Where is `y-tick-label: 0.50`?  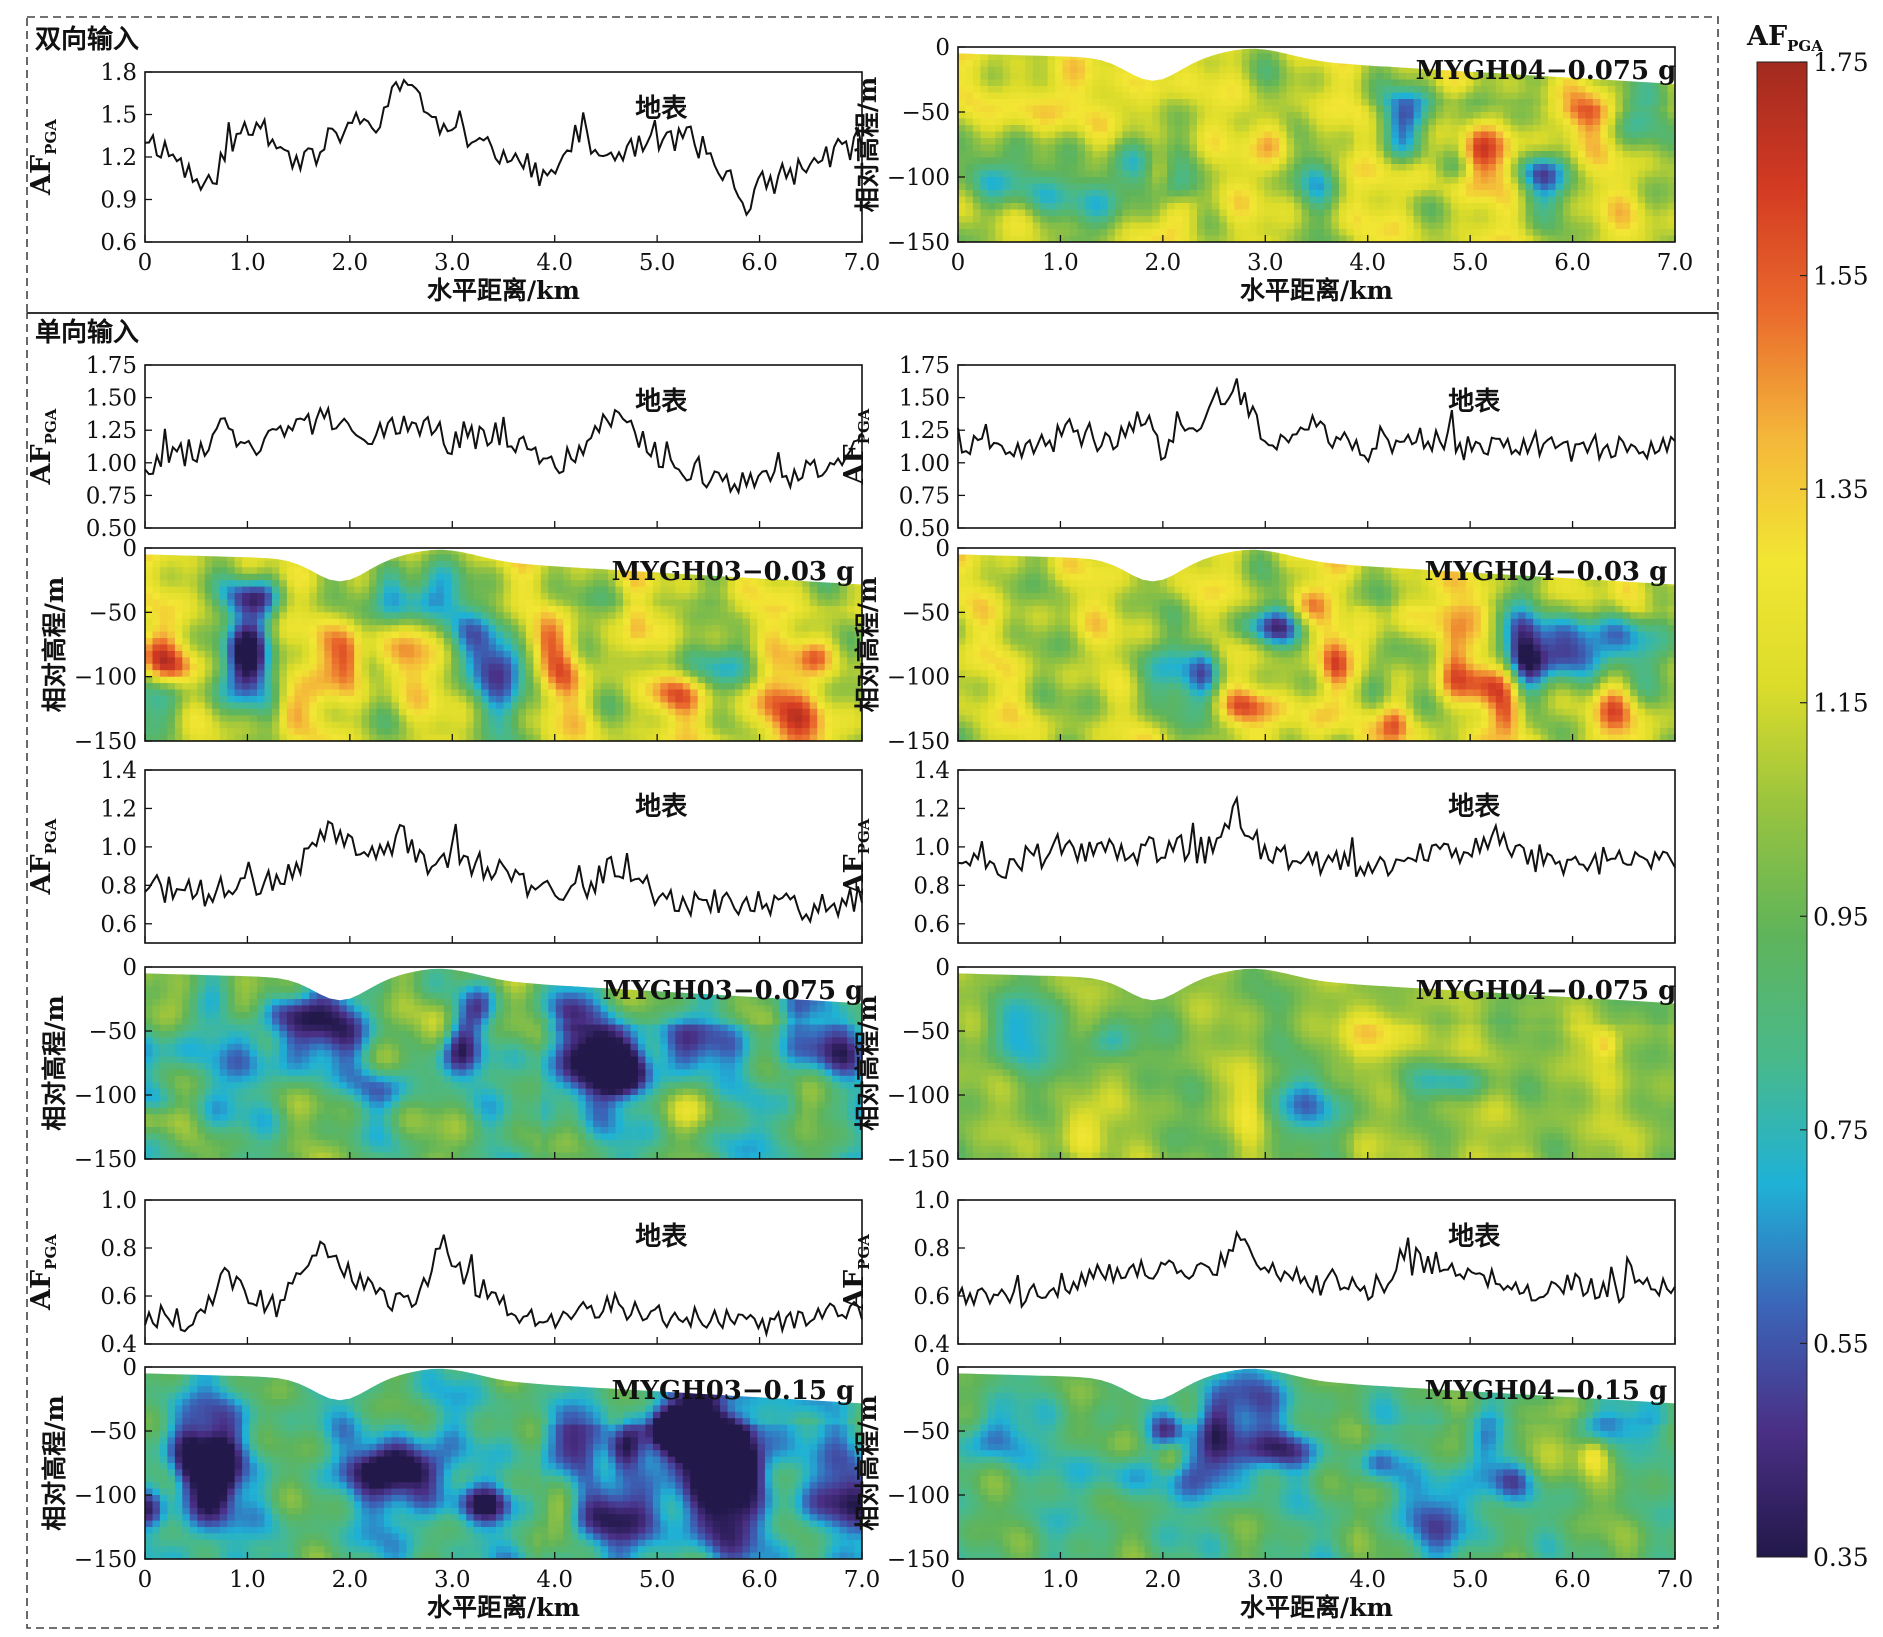
y-tick-label: 0.50 is located at coordinates (924, 529).